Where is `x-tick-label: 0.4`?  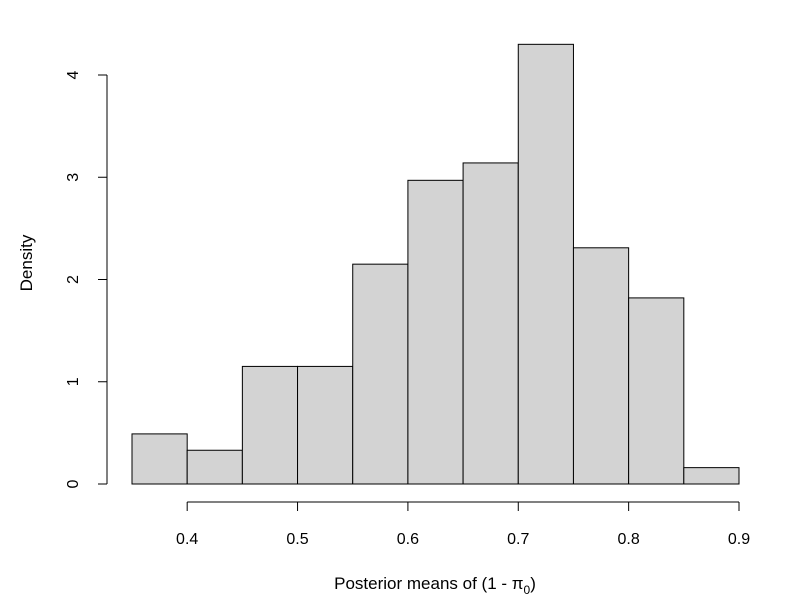 x-tick-label: 0.4 is located at coordinates (187, 539).